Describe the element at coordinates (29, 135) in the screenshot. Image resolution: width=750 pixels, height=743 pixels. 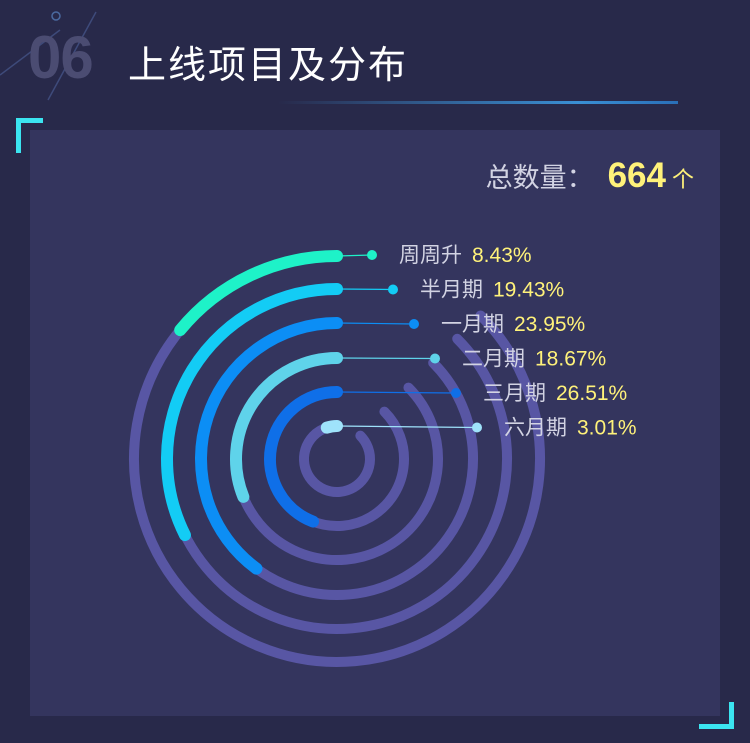
I see `corner-bracket-top-left` at that location.